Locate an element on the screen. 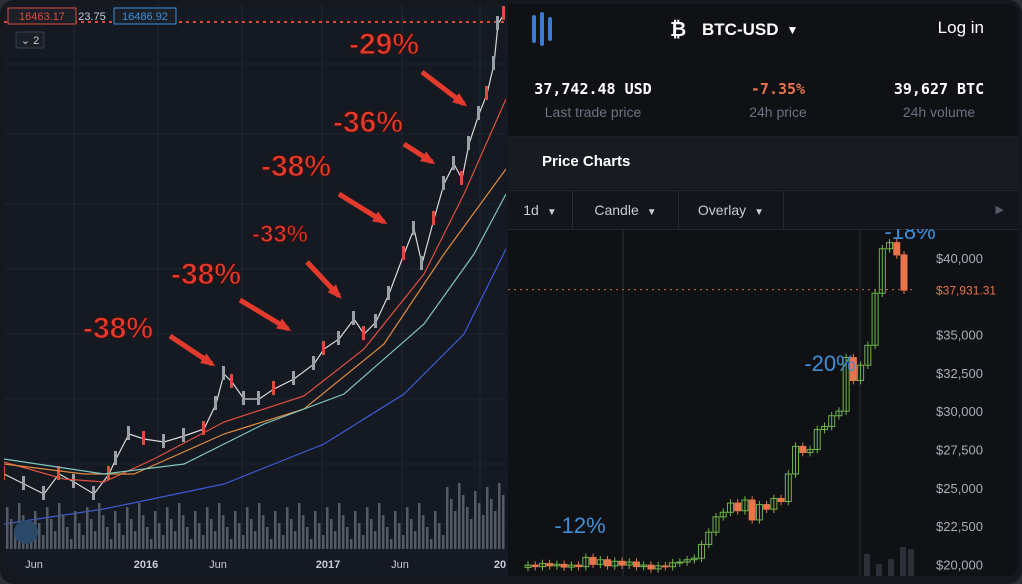 Image resolution: width=1022 pixels, height=584 pixels. header: ₿ BTC-USD ▼ Log in is located at coordinates (763, 30).